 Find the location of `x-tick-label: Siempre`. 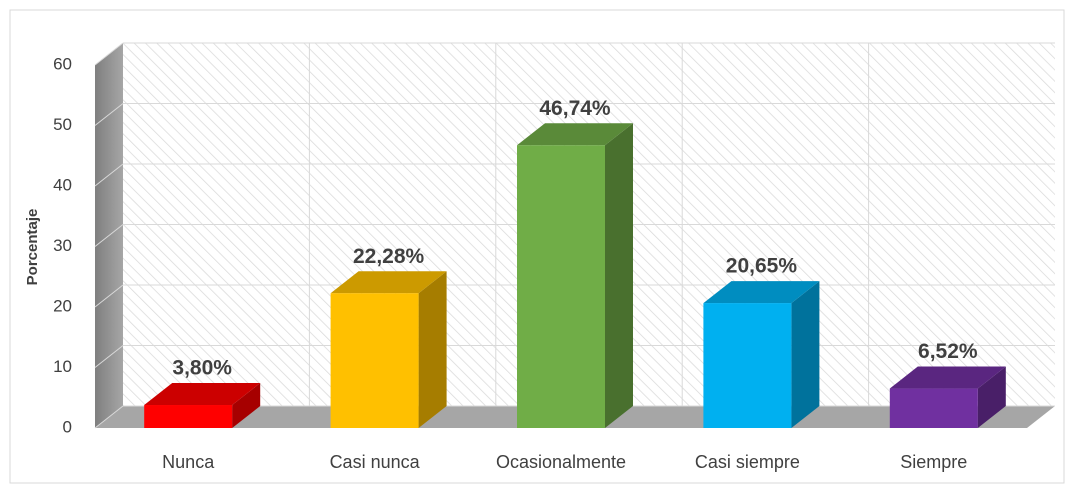

x-tick-label: Siempre is located at coordinates (933, 462).